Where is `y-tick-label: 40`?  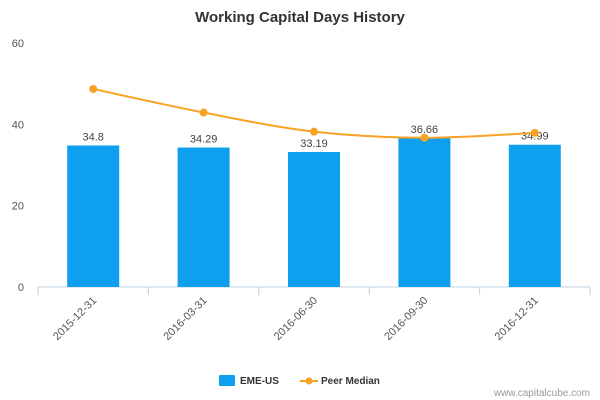 y-tick-label: 40 is located at coordinates (18, 125).